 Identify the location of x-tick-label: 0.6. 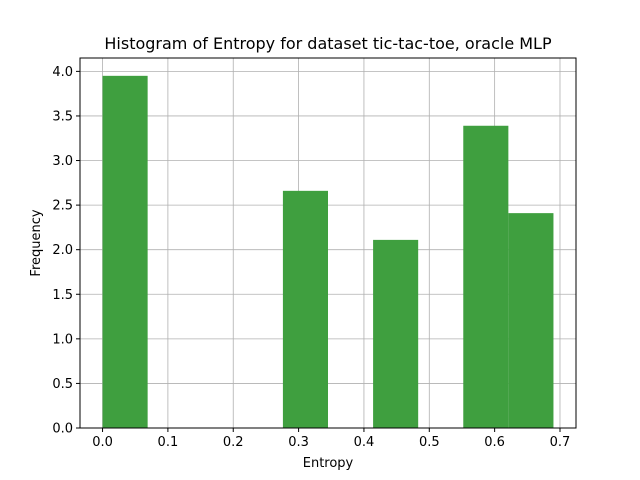
(494, 442).